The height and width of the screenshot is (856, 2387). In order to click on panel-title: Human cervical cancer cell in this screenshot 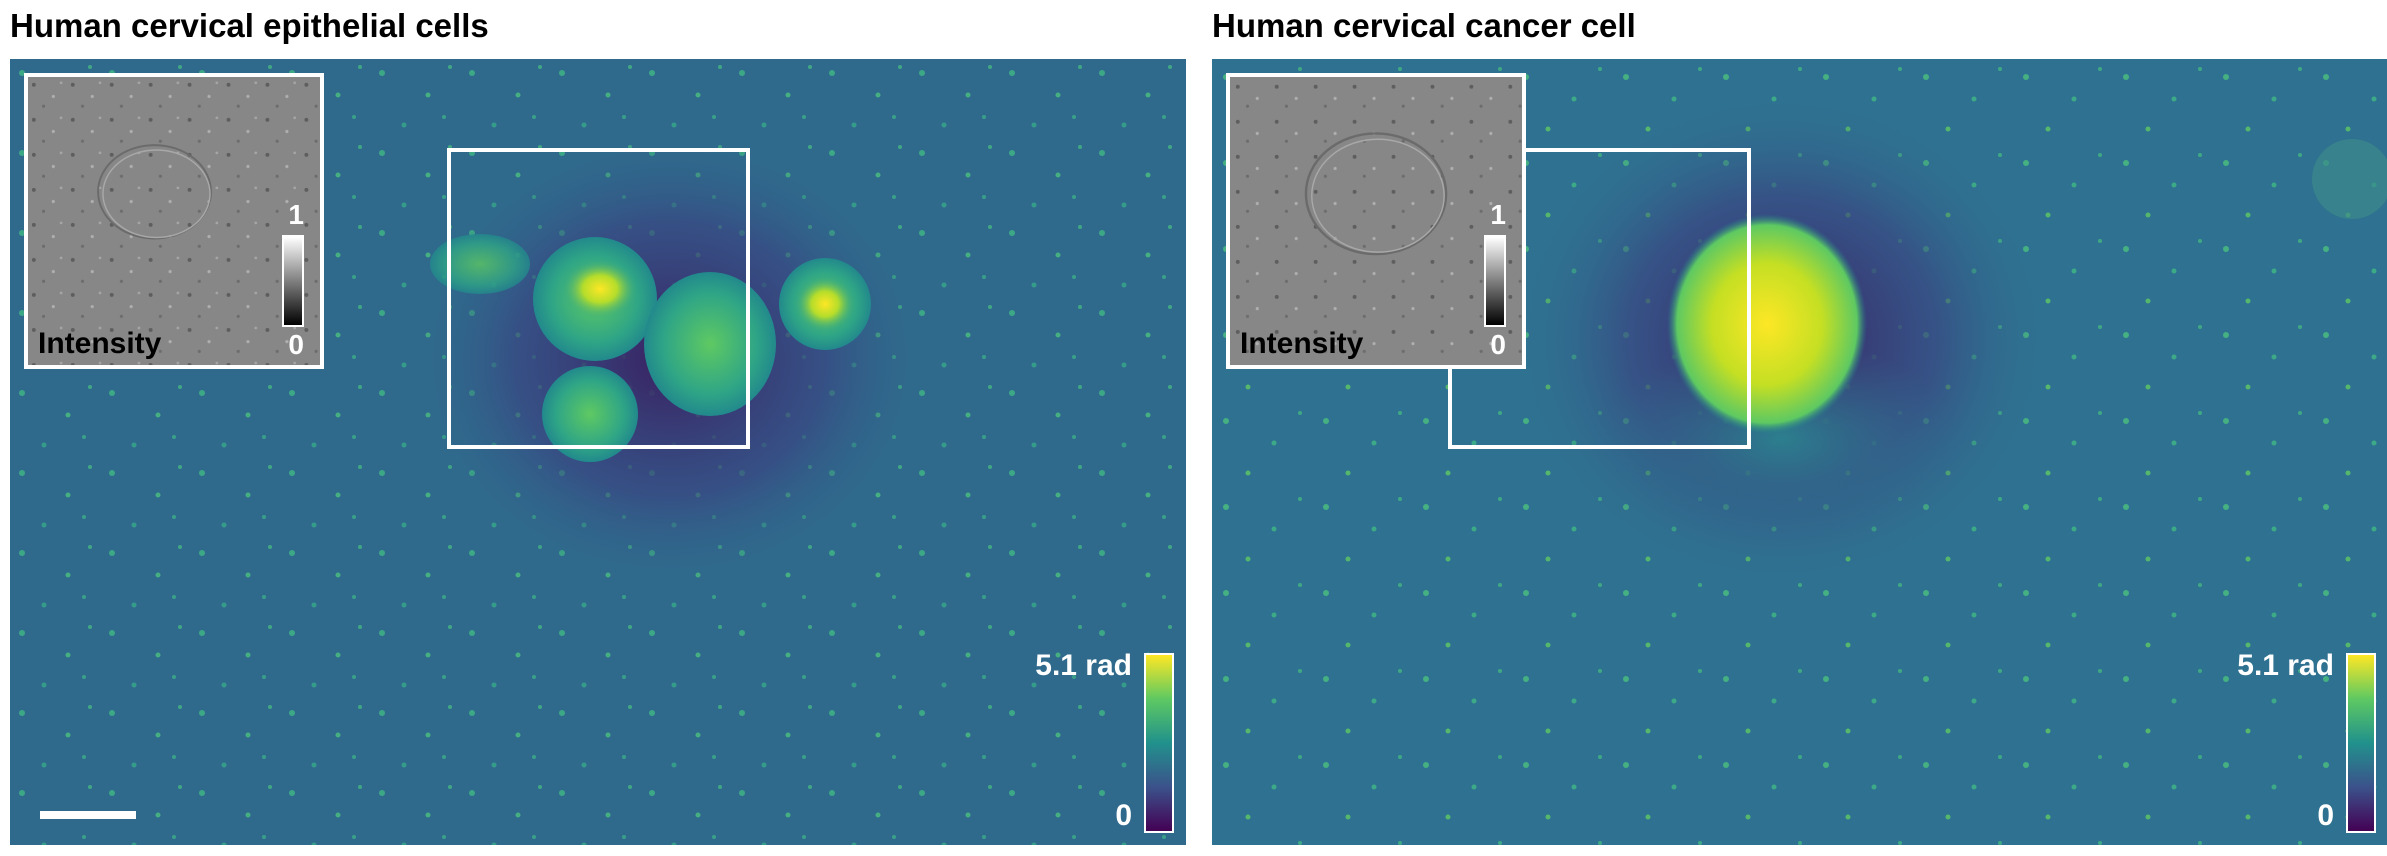, I will do `click(1424, 25)`.